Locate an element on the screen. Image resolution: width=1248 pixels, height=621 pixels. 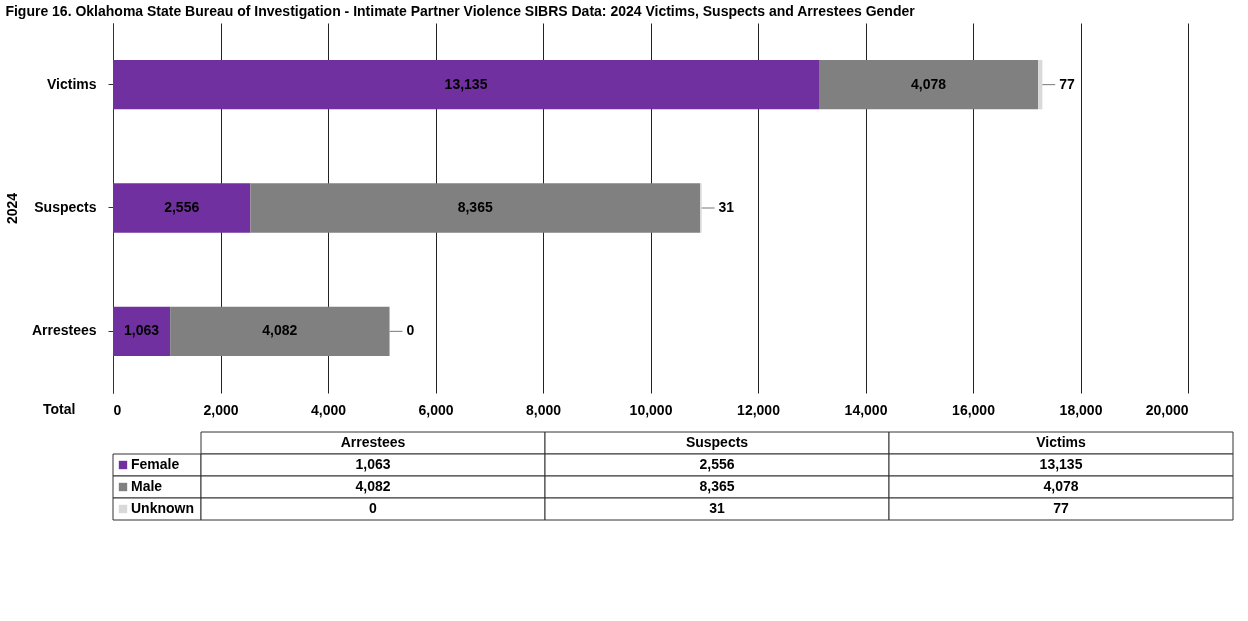
data-label: 4,082 is located at coordinates (280, 330).